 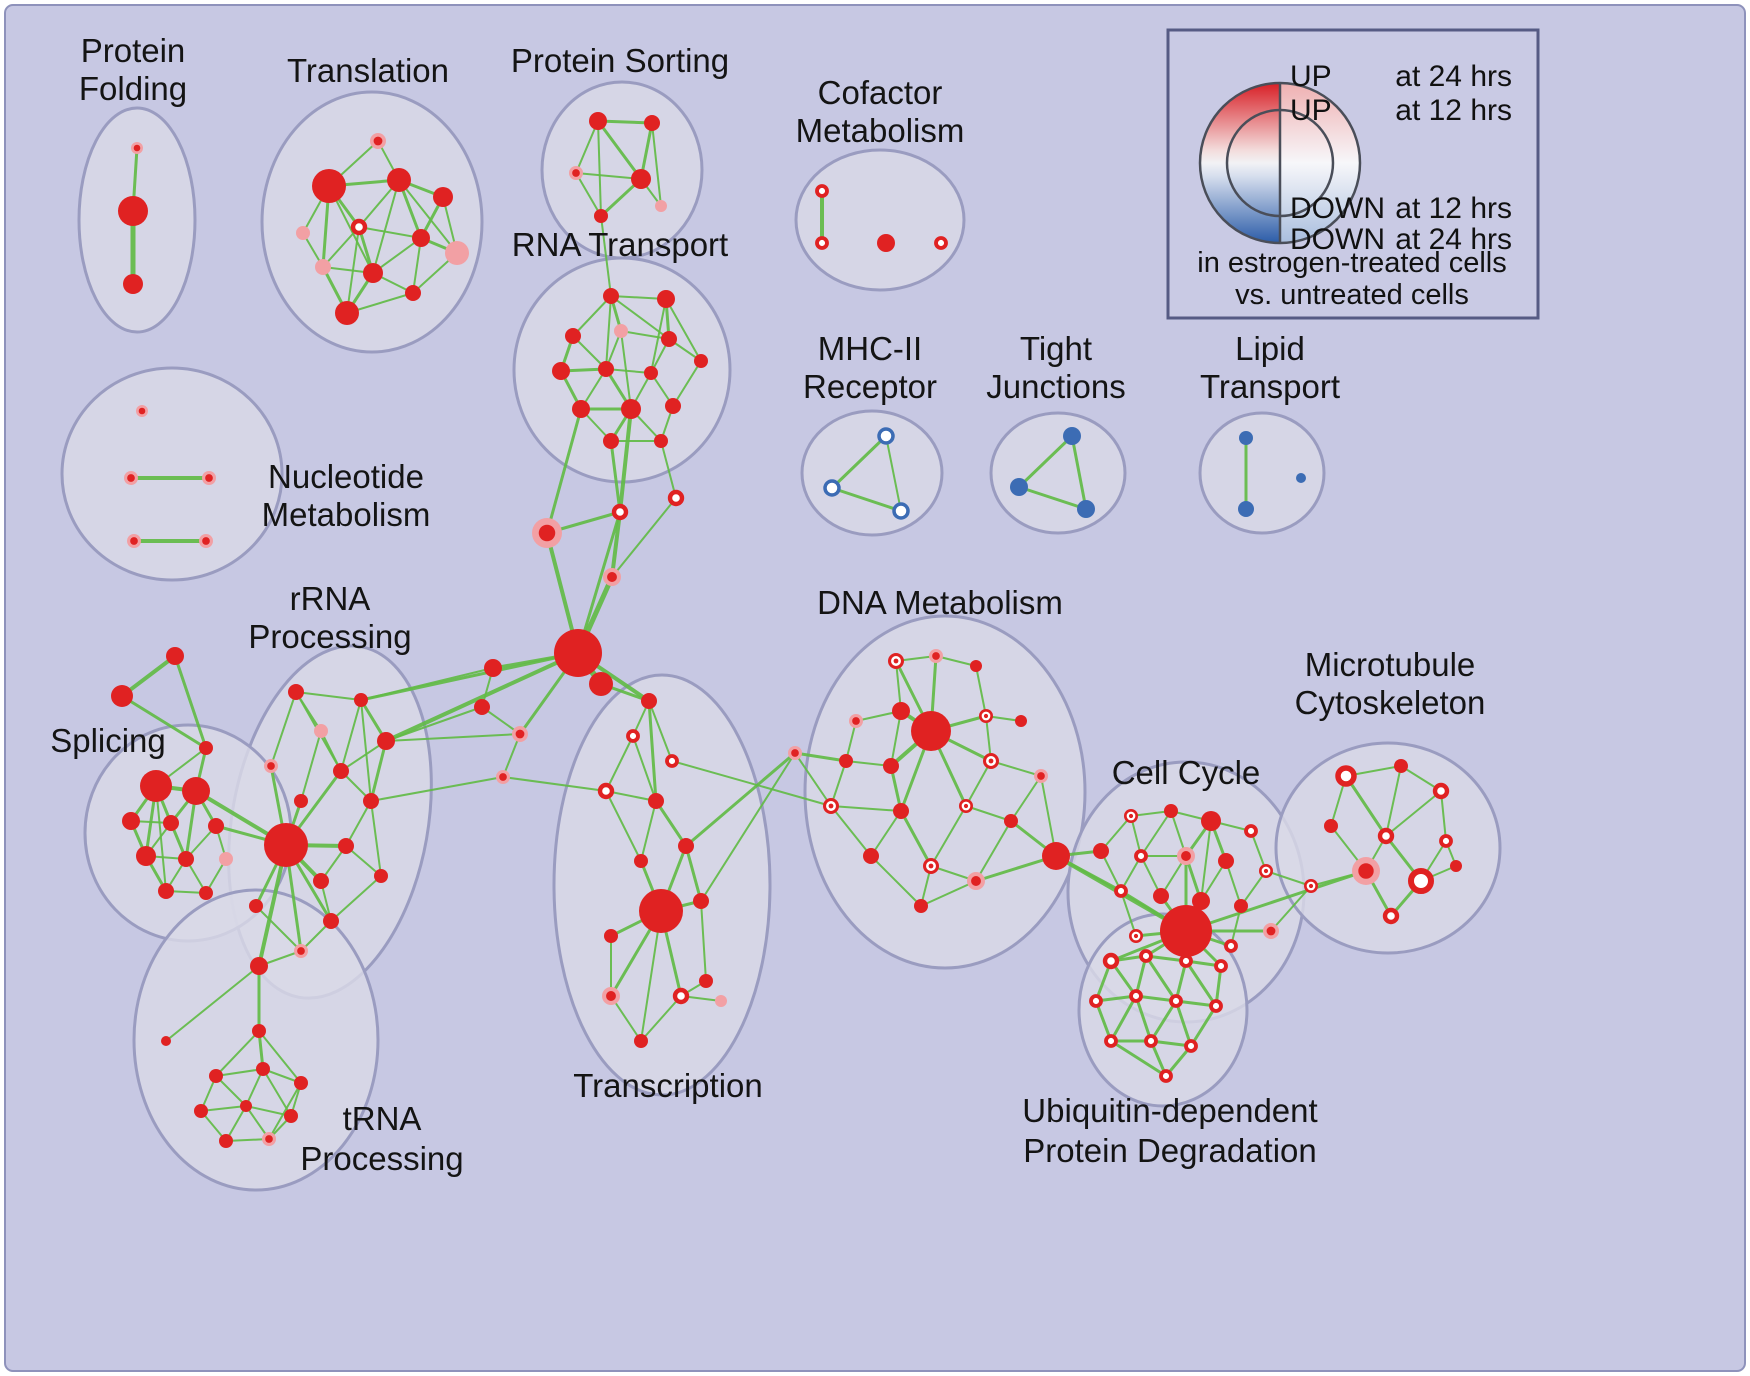 What do you see at coordinates (259, 966) in the screenshot?
I see `node-tr1` at bounding box center [259, 966].